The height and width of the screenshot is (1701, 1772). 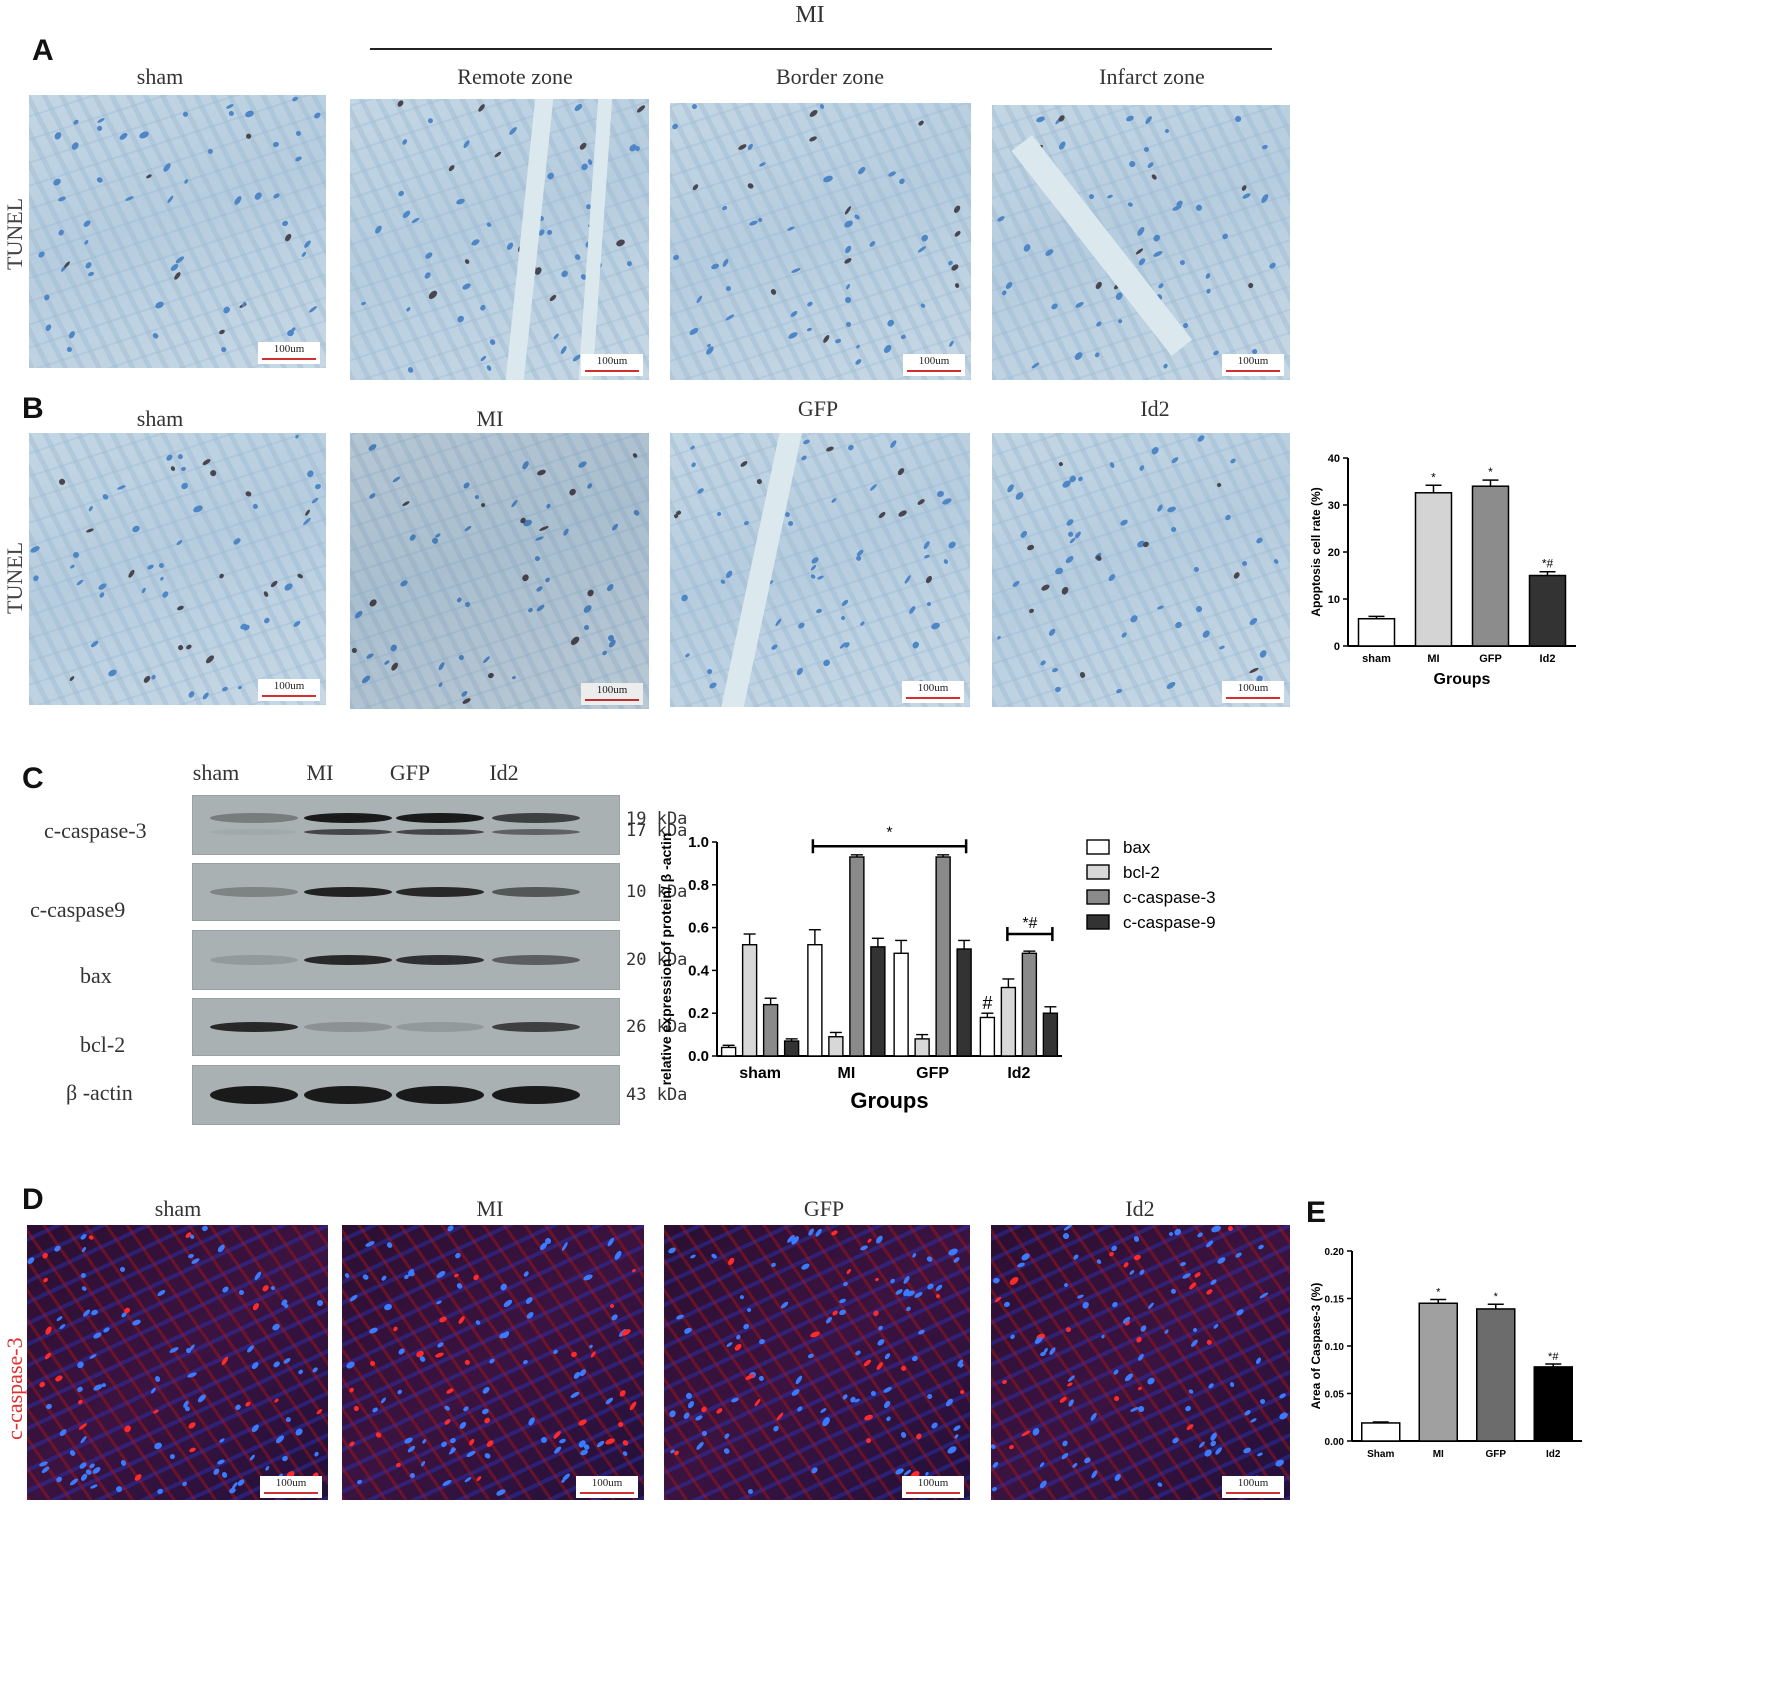 What do you see at coordinates (14, 577) in the screenshot?
I see `panel-b-row-label: TUNEL` at bounding box center [14, 577].